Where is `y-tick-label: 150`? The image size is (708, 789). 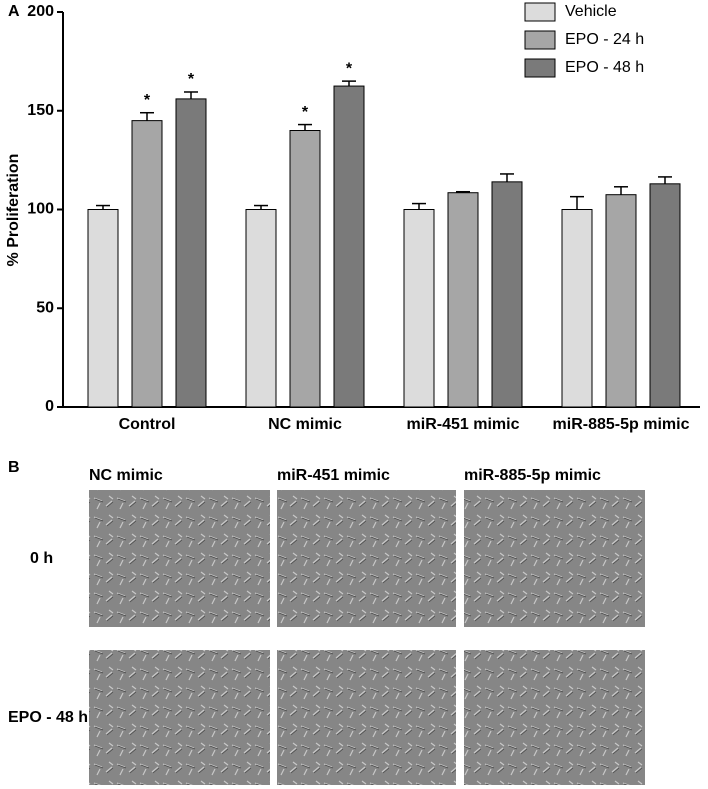 y-tick-label: 150 is located at coordinates (40, 110).